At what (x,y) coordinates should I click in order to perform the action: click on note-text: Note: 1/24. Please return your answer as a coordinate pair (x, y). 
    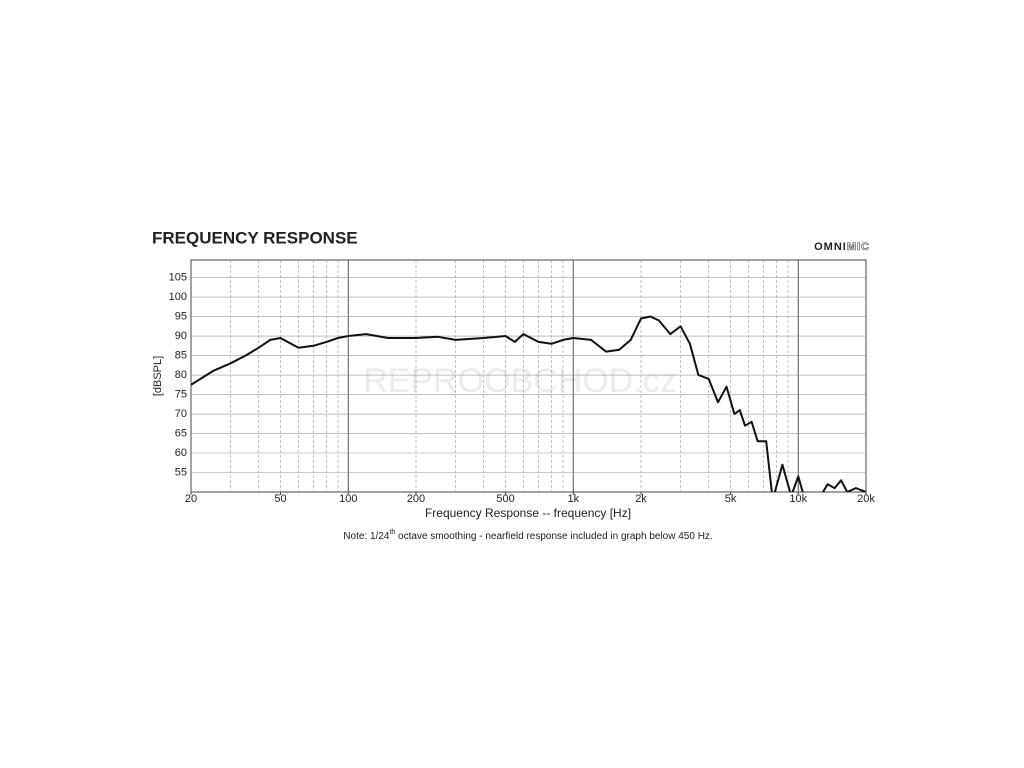
    Looking at the image, I should click on (366, 536).